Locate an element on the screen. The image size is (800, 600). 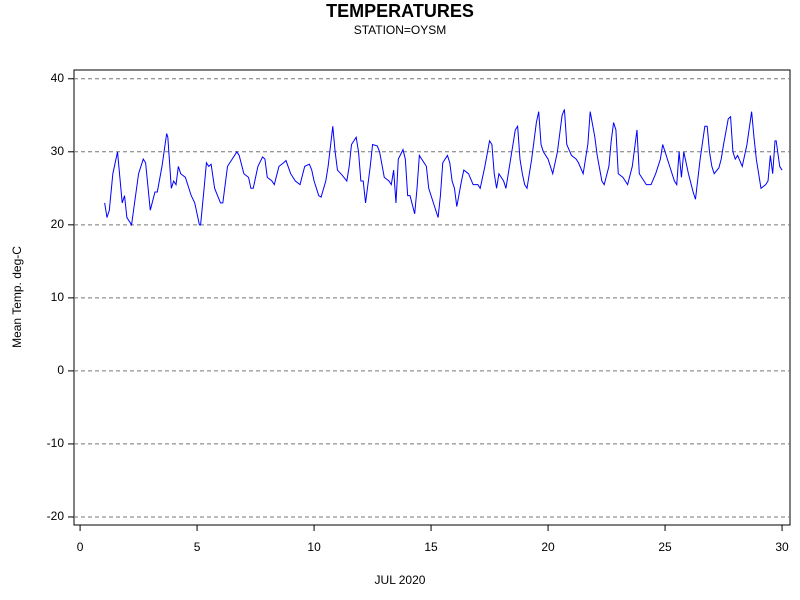
y-tick-label: 10 is located at coordinates (58, 297).